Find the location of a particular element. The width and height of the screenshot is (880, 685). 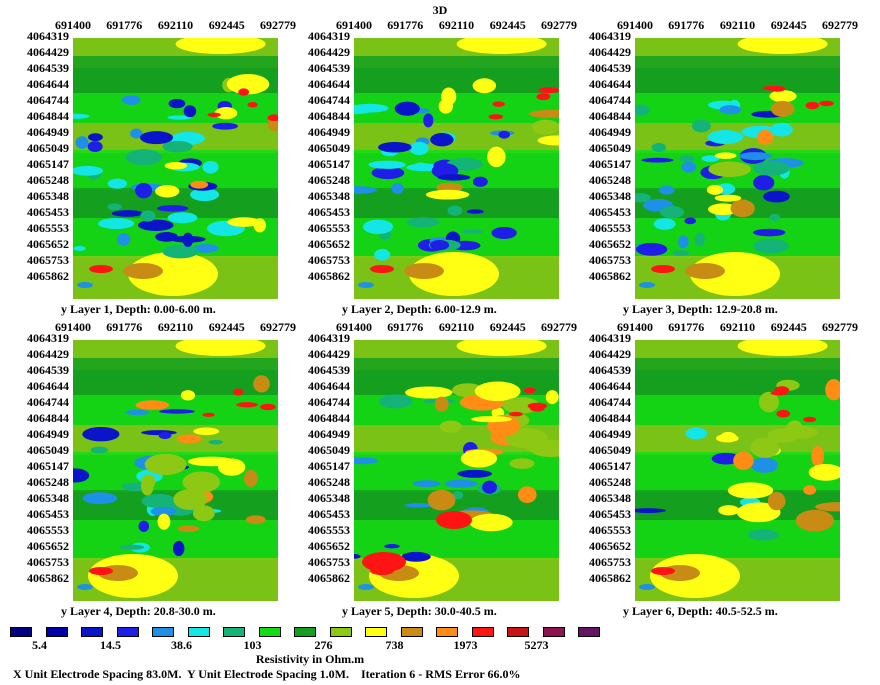

x-tick-label: 691400 is located at coordinates (354, 327).